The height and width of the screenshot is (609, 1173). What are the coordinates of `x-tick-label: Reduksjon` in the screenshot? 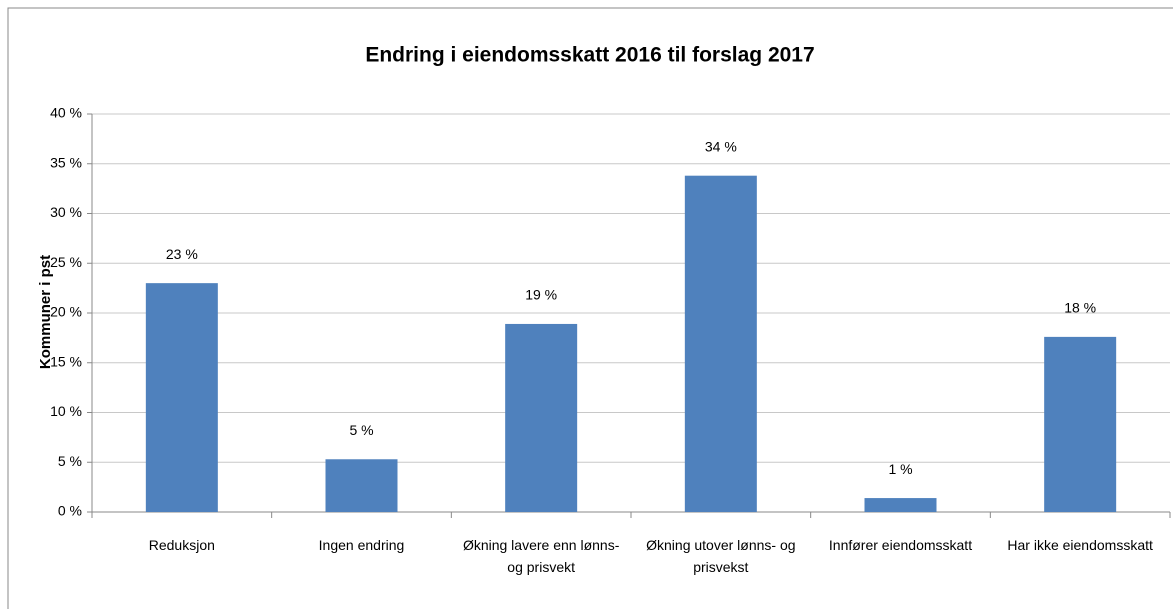 It's located at (181, 545).